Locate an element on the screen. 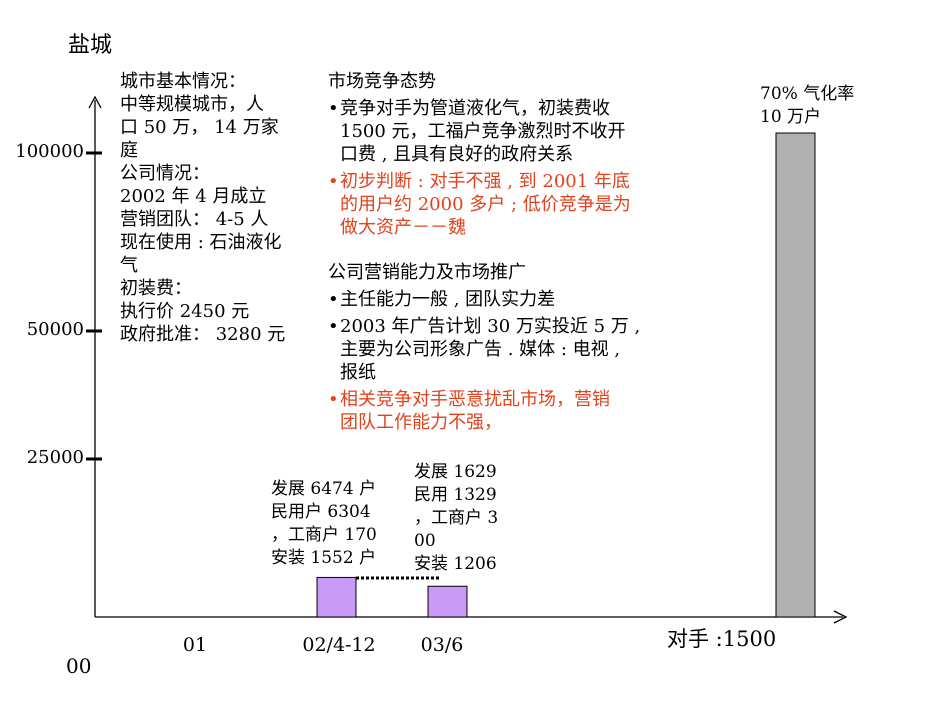 This screenshot has width=950, height=713. y-tick-label: 50000 is located at coordinates (55, 329).